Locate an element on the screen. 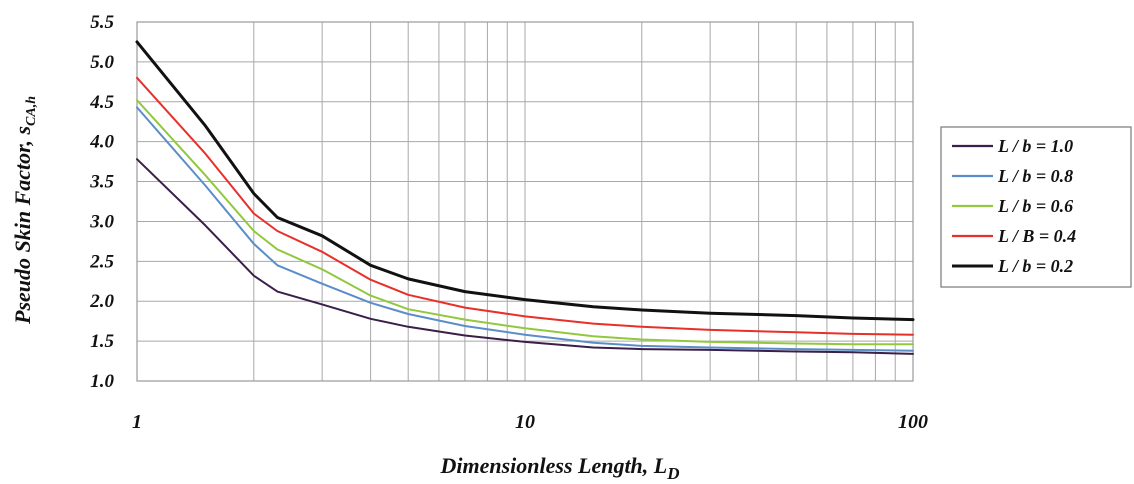 The image size is (1134, 484). y-tick-label: 4.5 is located at coordinates (101, 102).